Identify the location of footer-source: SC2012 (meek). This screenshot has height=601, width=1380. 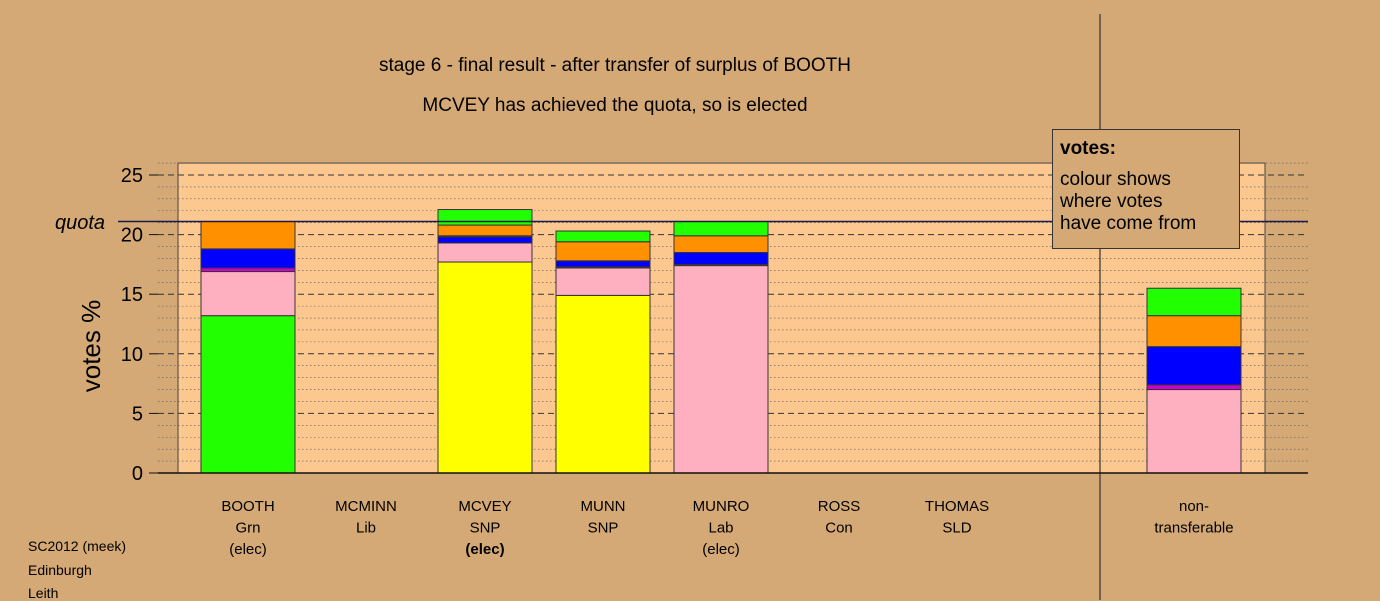
(77, 546).